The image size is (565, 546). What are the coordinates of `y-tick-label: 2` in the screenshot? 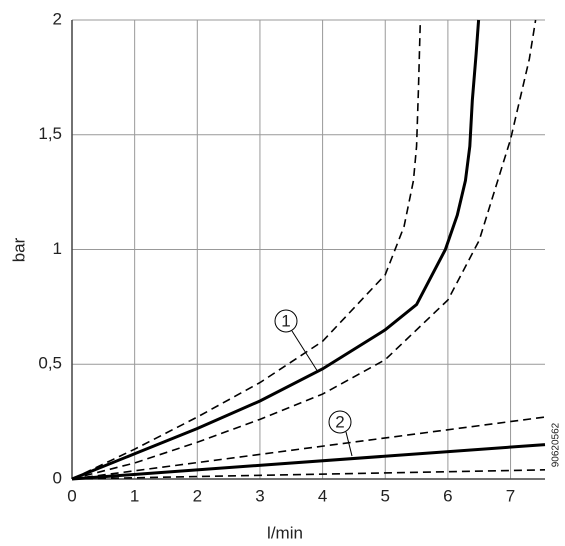 It's located at (57, 18).